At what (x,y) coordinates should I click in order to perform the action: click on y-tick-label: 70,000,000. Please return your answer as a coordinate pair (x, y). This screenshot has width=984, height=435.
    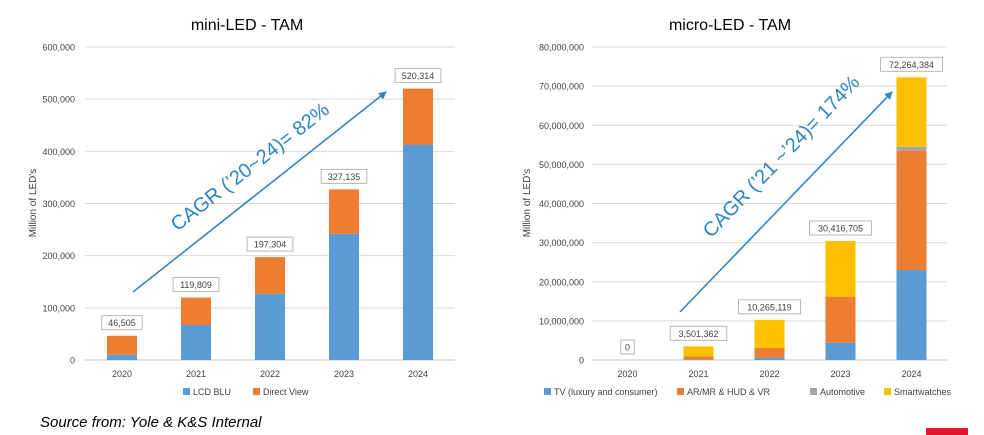
    Looking at the image, I should click on (561, 87).